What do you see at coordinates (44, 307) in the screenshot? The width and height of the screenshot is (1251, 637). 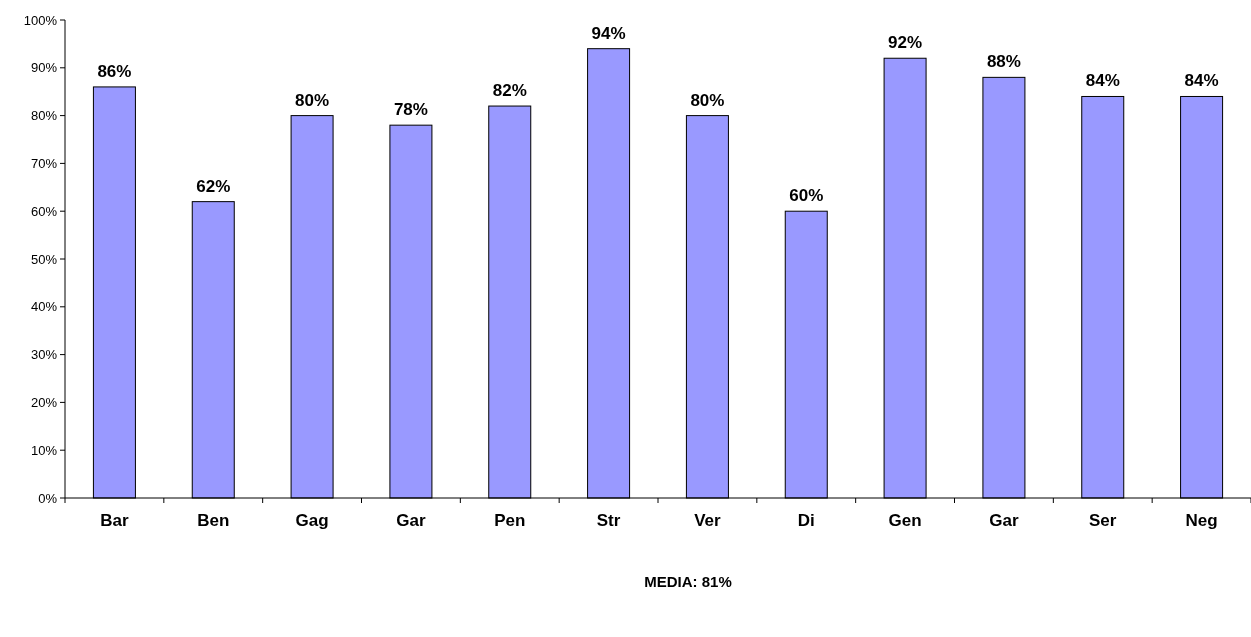 I see `y-tick-label: 40%` at bounding box center [44, 307].